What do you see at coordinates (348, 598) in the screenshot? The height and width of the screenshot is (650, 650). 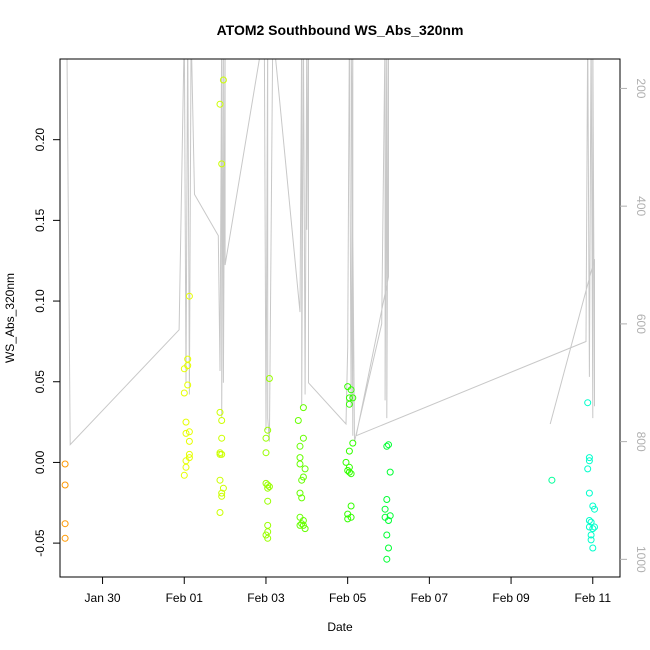 I see `x-tick-label: Feb 05` at bounding box center [348, 598].